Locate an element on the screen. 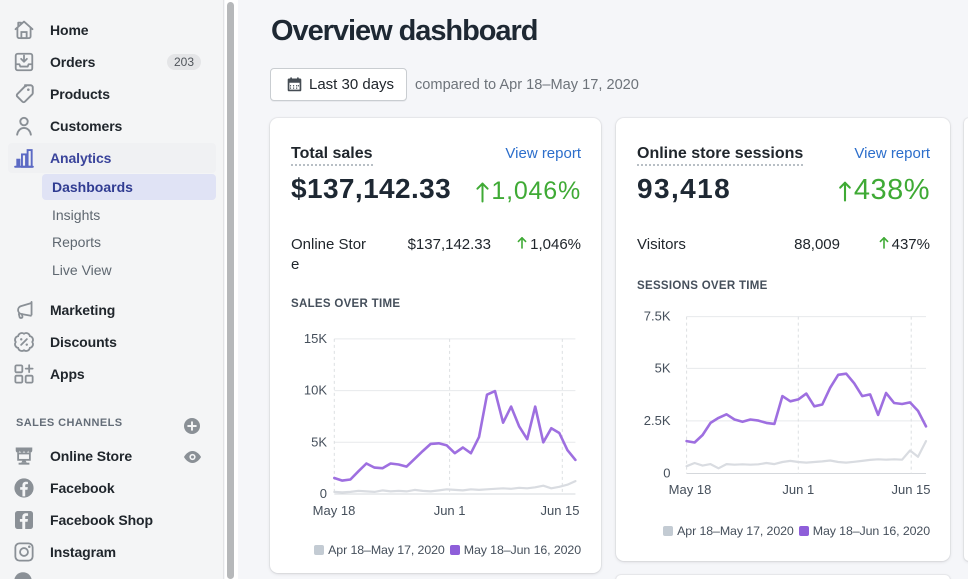  svg-text: 10K is located at coordinates (315, 390).